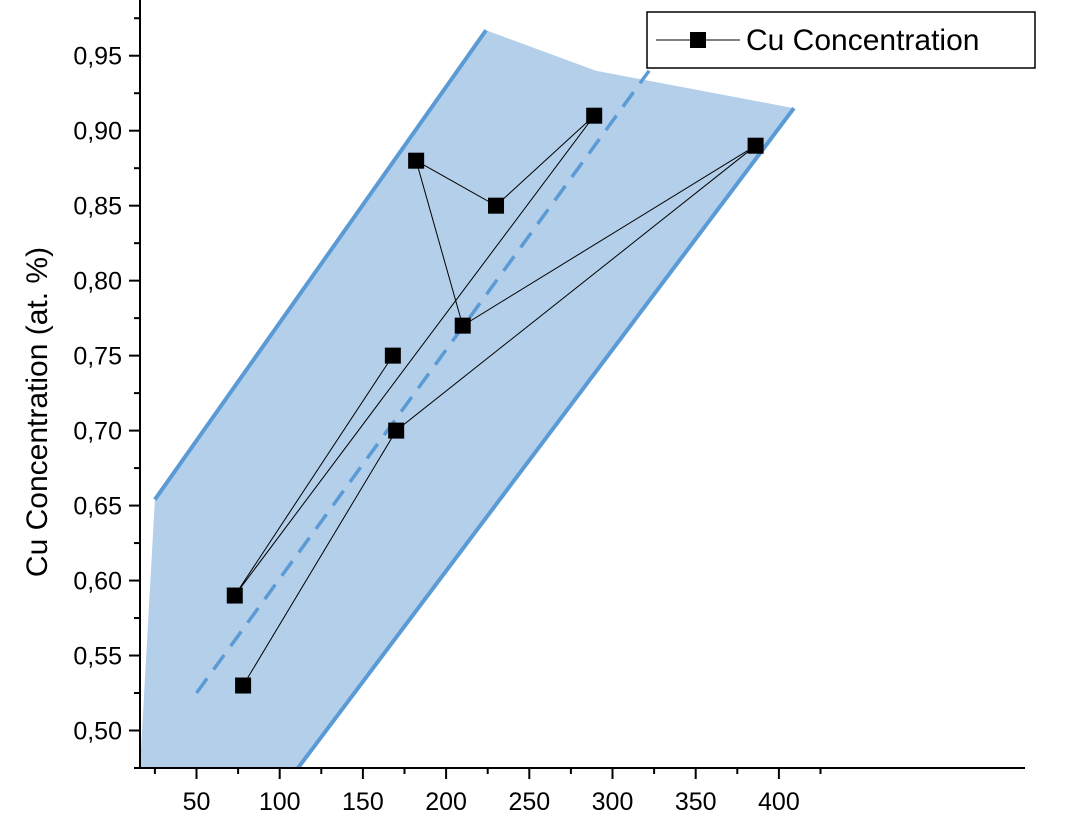 This screenshot has width=1075, height=823. Describe the element at coordinates (529, 802) in the screenshot. I see `x-tick-label: 250` at that location.